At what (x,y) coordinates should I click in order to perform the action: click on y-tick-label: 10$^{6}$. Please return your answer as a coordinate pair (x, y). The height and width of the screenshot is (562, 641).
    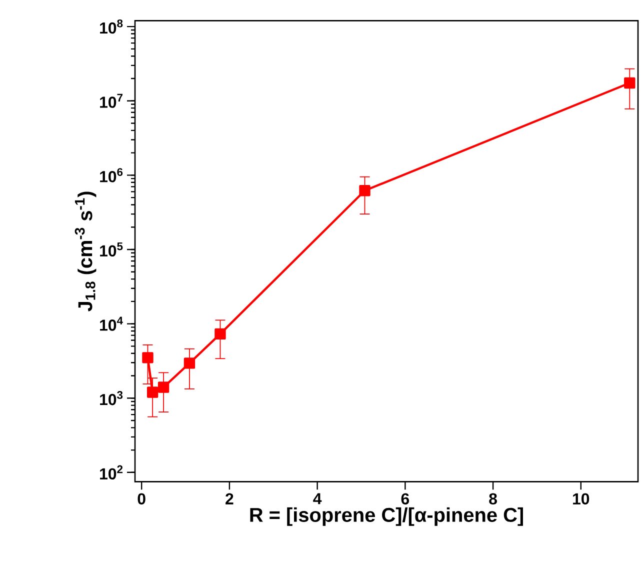
    Looking at the image, I should click on (111, 175).